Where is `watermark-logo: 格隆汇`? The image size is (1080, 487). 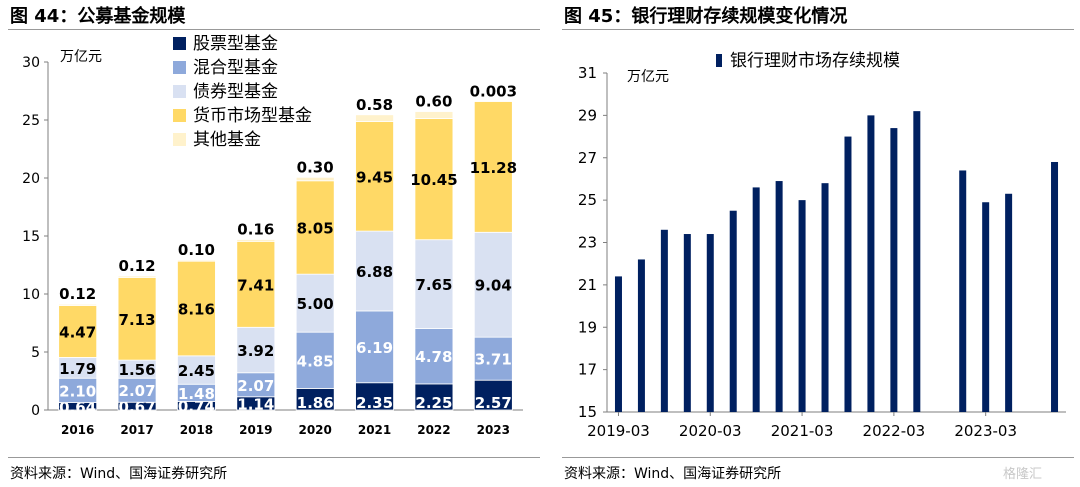 watermark-logo: 格隆汇 is located at coordinates (1023, 474).